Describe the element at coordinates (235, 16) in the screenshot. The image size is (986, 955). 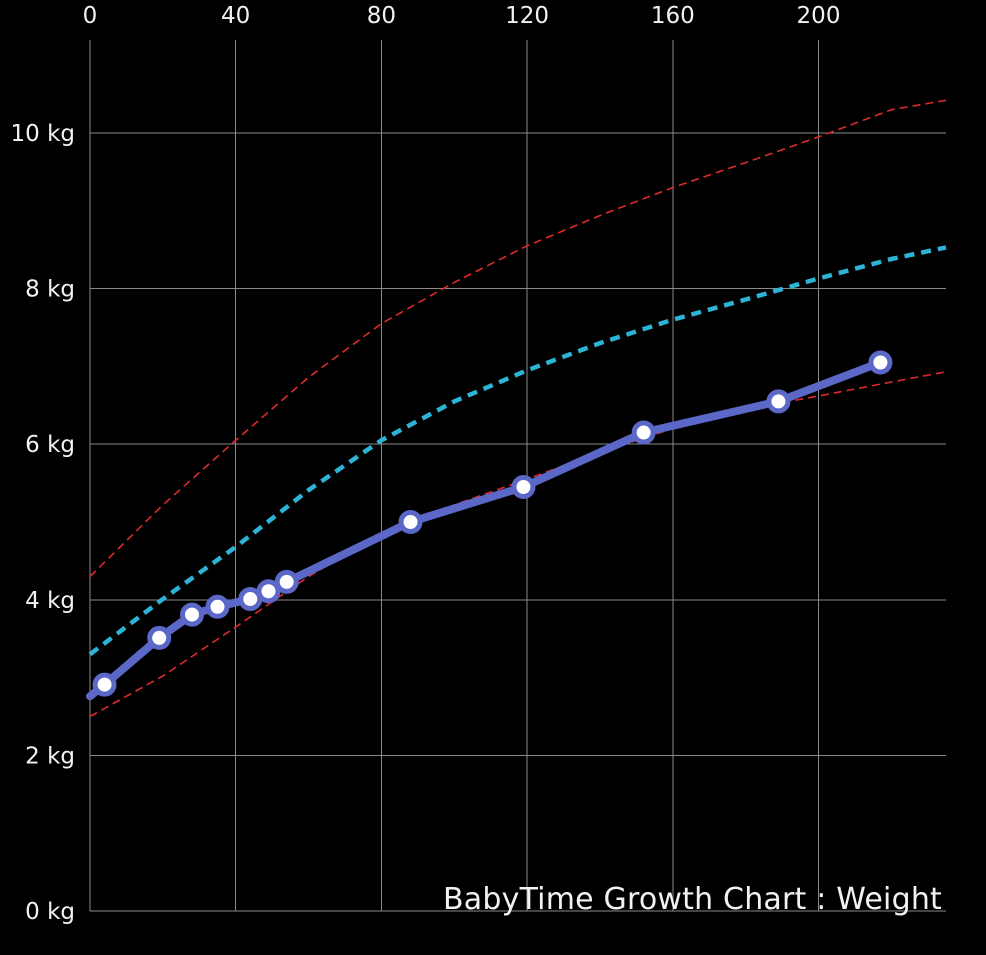
I see `x-tick-label: 40` at that location.